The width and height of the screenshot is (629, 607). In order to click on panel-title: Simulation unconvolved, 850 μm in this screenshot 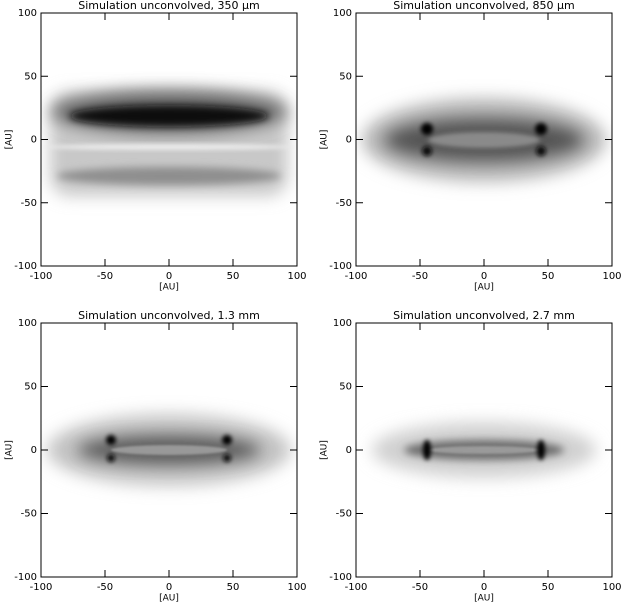, I will do `click(484, 6)`.